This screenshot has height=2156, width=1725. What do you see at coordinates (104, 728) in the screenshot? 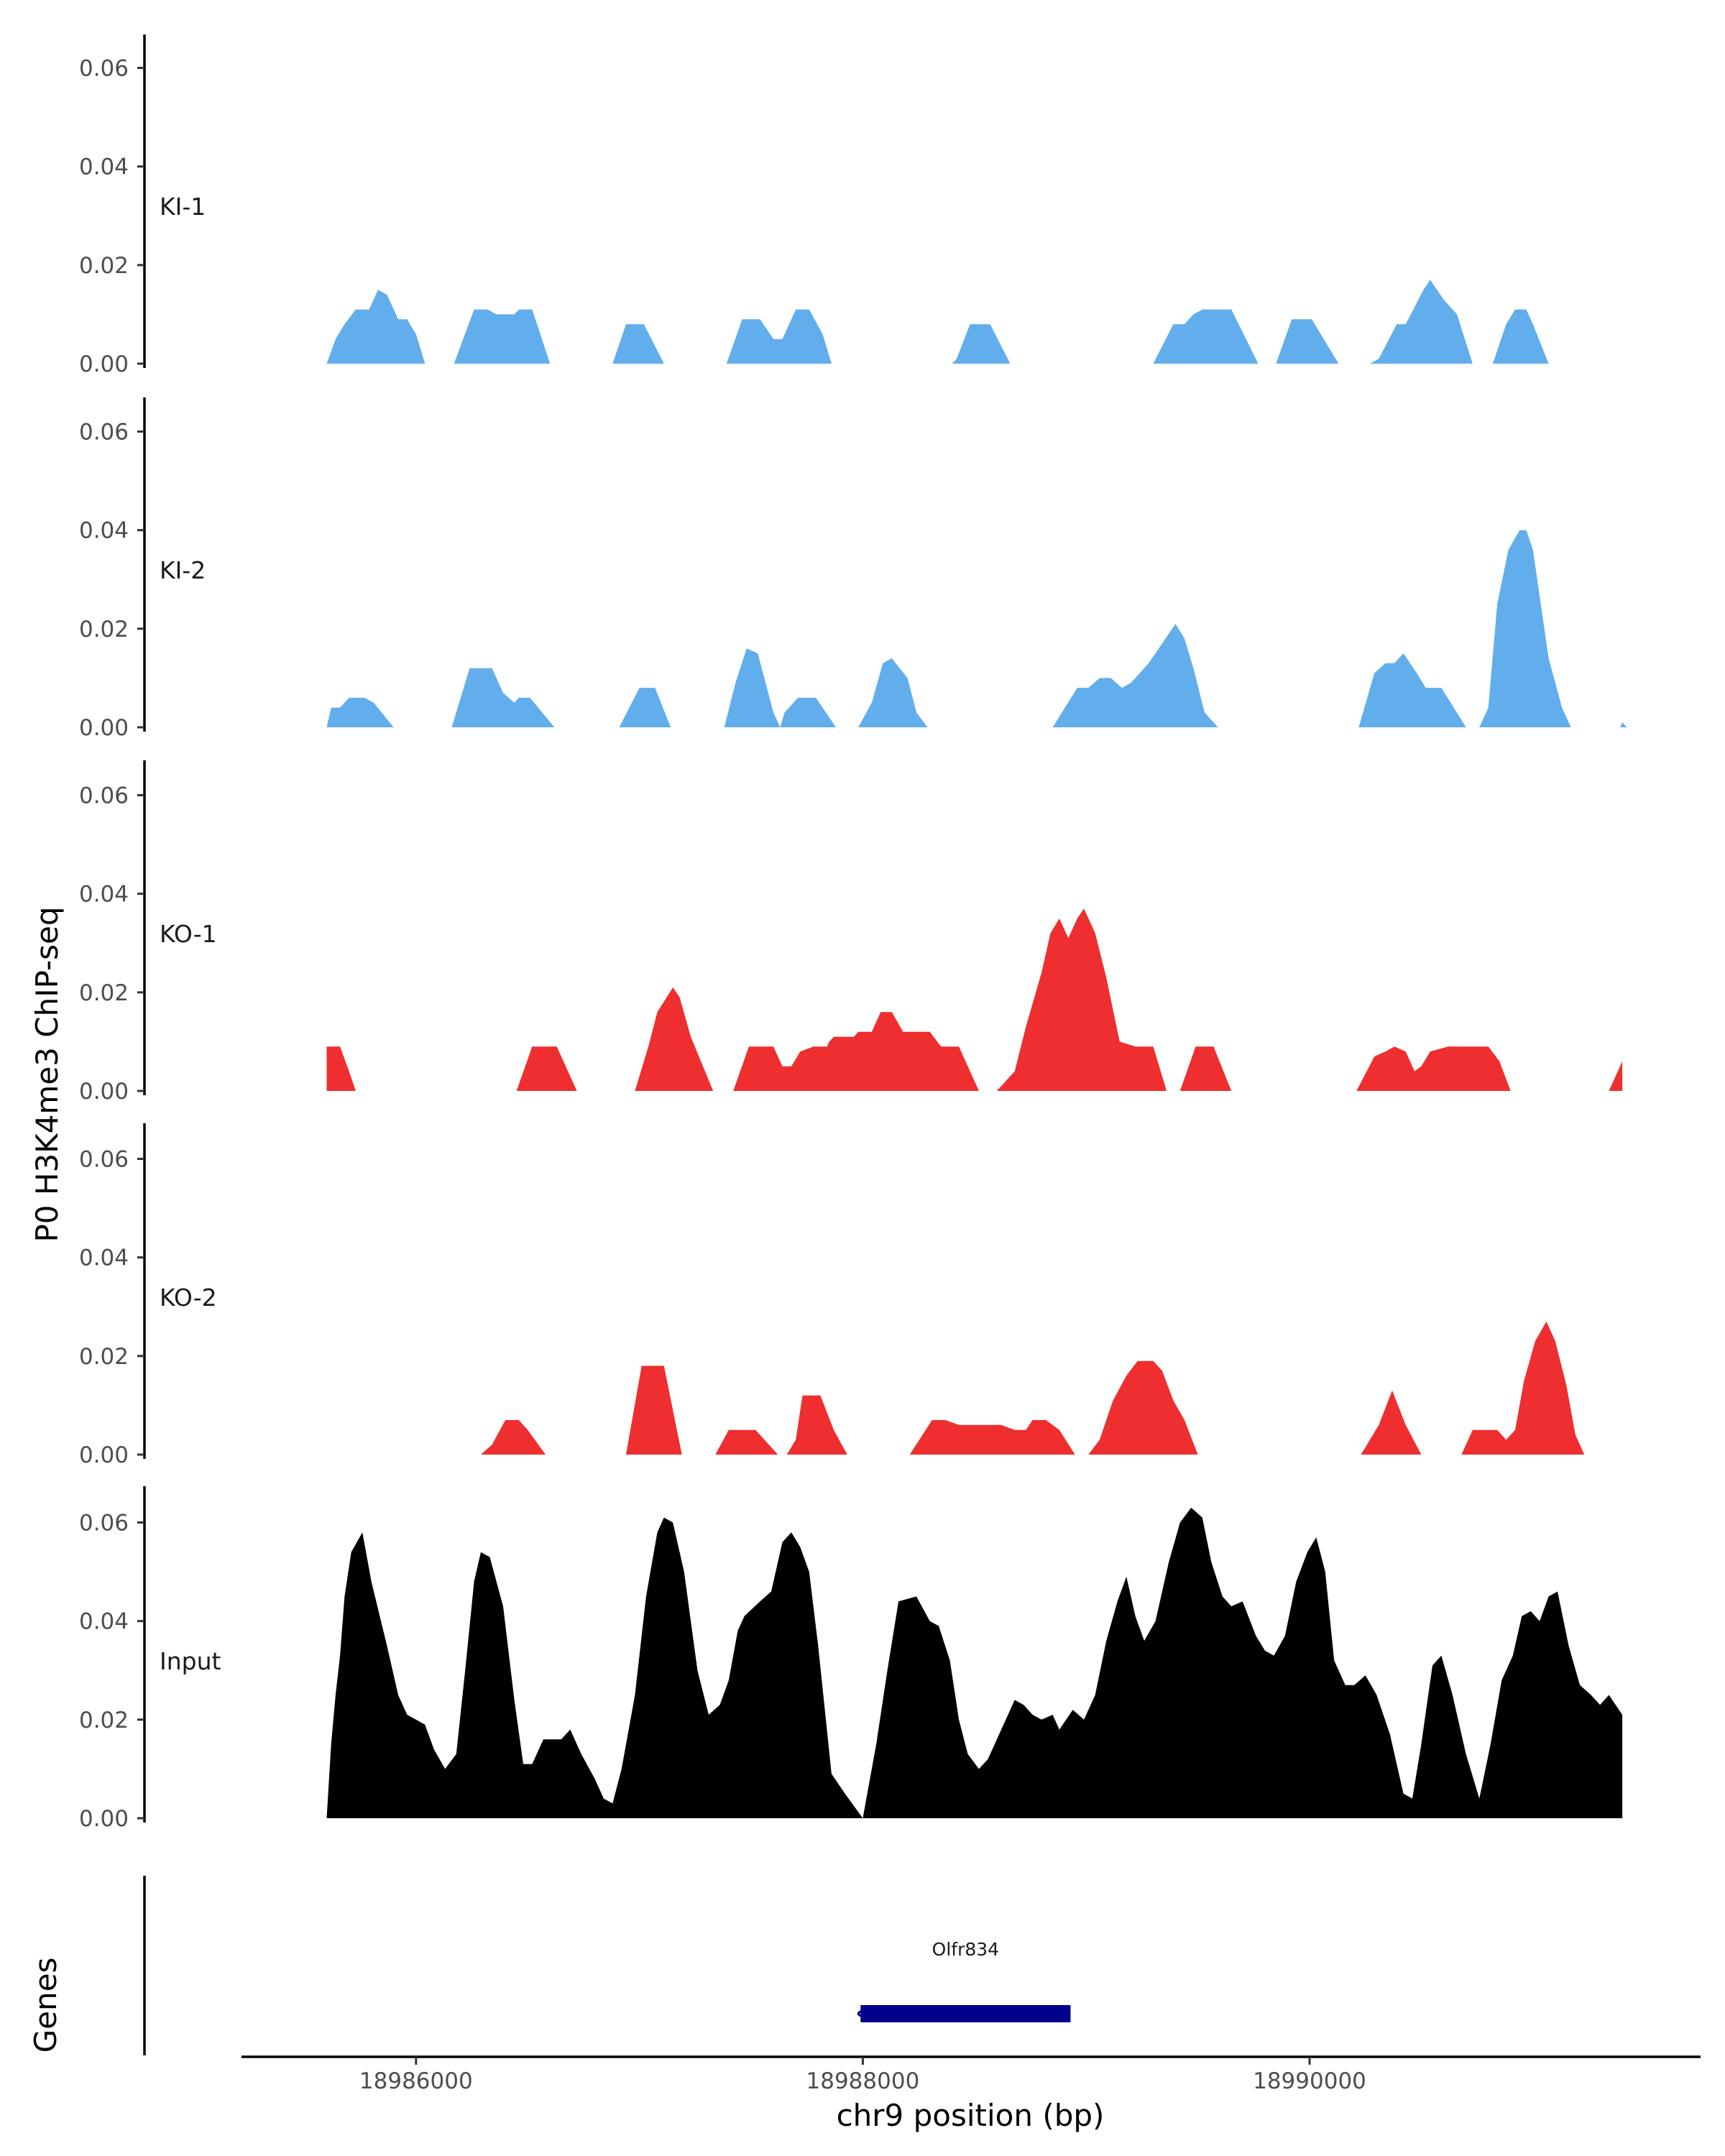
I see `y-tick-label-ki-2: 0.00` at bounding box center [104, 728].